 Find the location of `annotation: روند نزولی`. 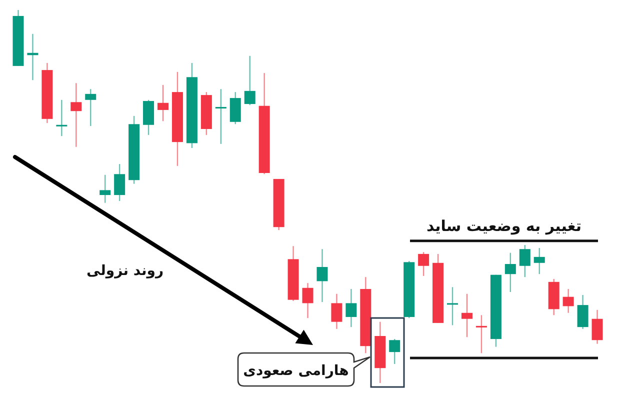

annotation: روند نزولی is located at coordinates (125, 271).